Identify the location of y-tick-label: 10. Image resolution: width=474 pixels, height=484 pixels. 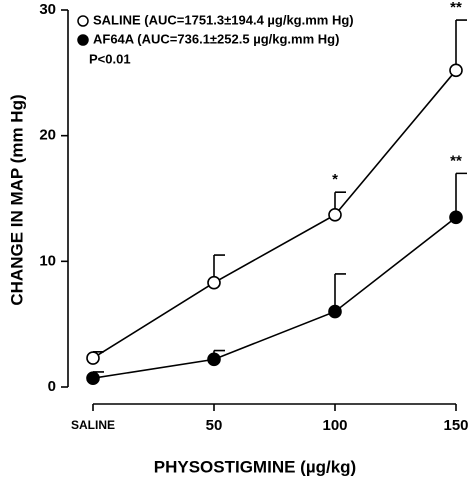
(47, 260).